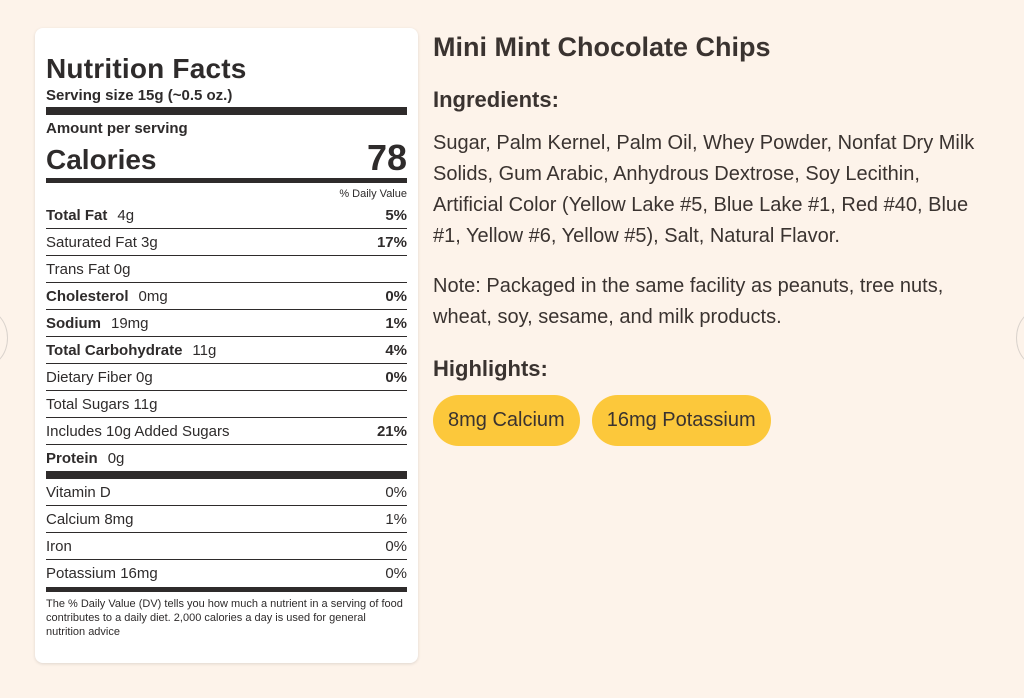 This screenshot has width=1024, height=698. I want to click on nutrient-amount: 0mg, so click(153, 296).